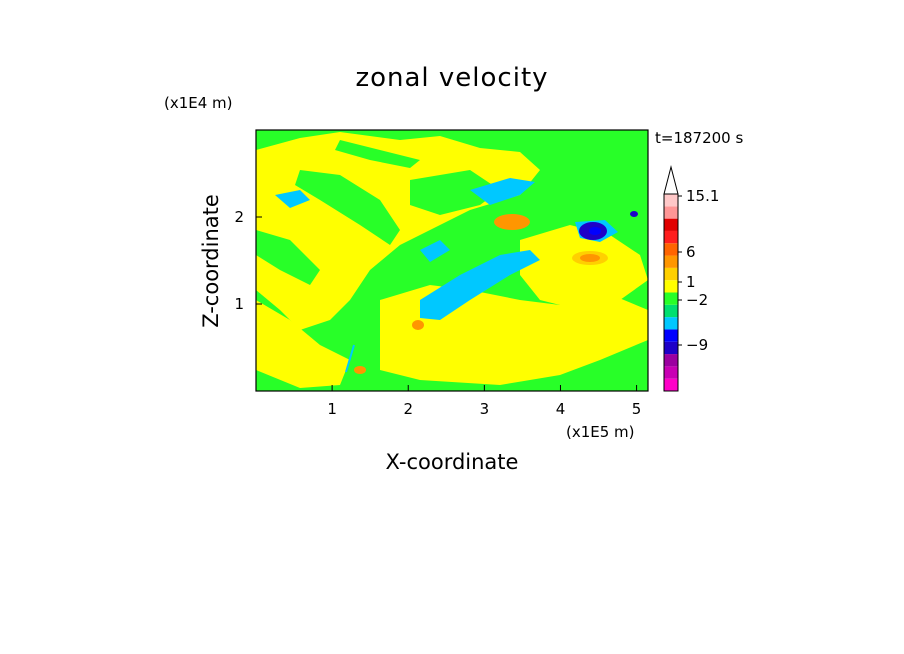 The width and height of the screenshot is (904, 654). Describe the element at coordinates (671, 180) in the screenshot. I see `colorbar-arrow` at that location.